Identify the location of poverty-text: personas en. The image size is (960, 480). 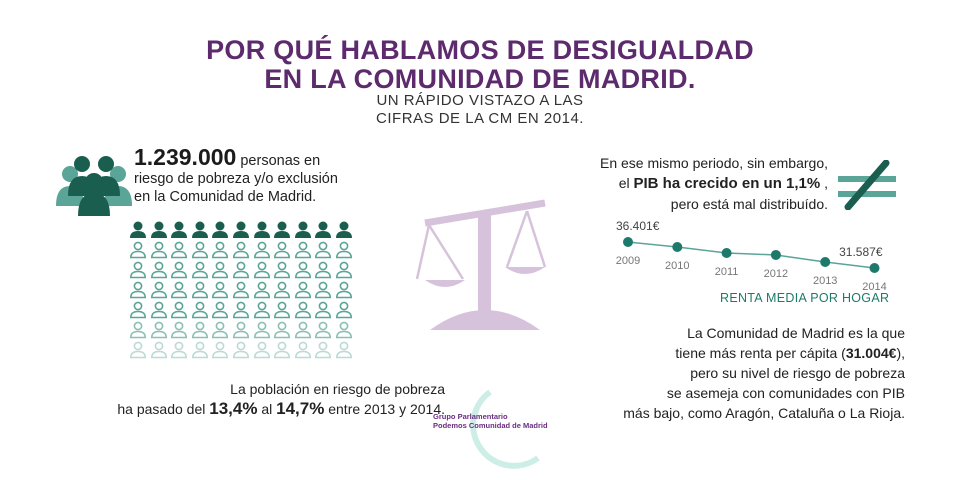
(278, 161).